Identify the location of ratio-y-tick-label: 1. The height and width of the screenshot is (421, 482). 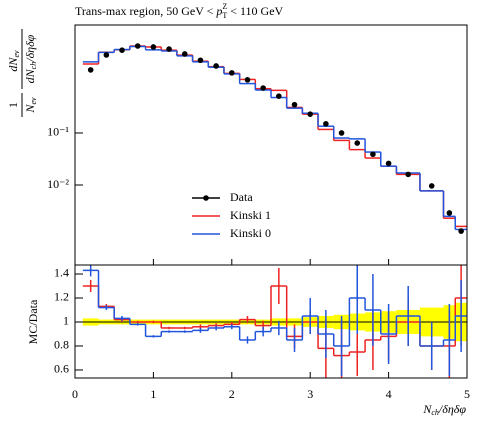
(66, 321).